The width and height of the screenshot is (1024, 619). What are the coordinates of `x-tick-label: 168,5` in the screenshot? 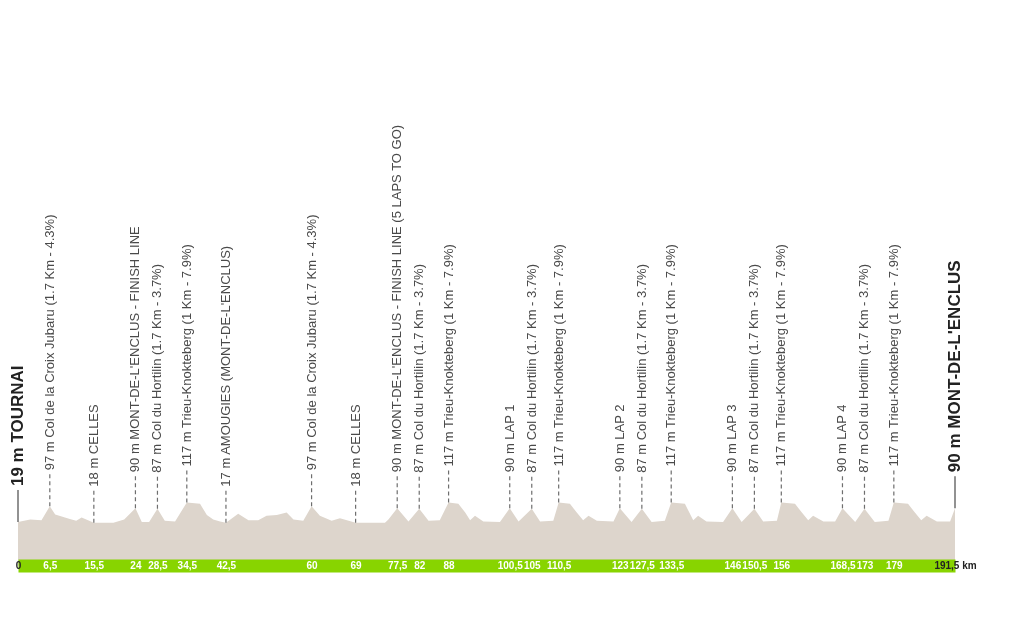 It's located at (843, 565).